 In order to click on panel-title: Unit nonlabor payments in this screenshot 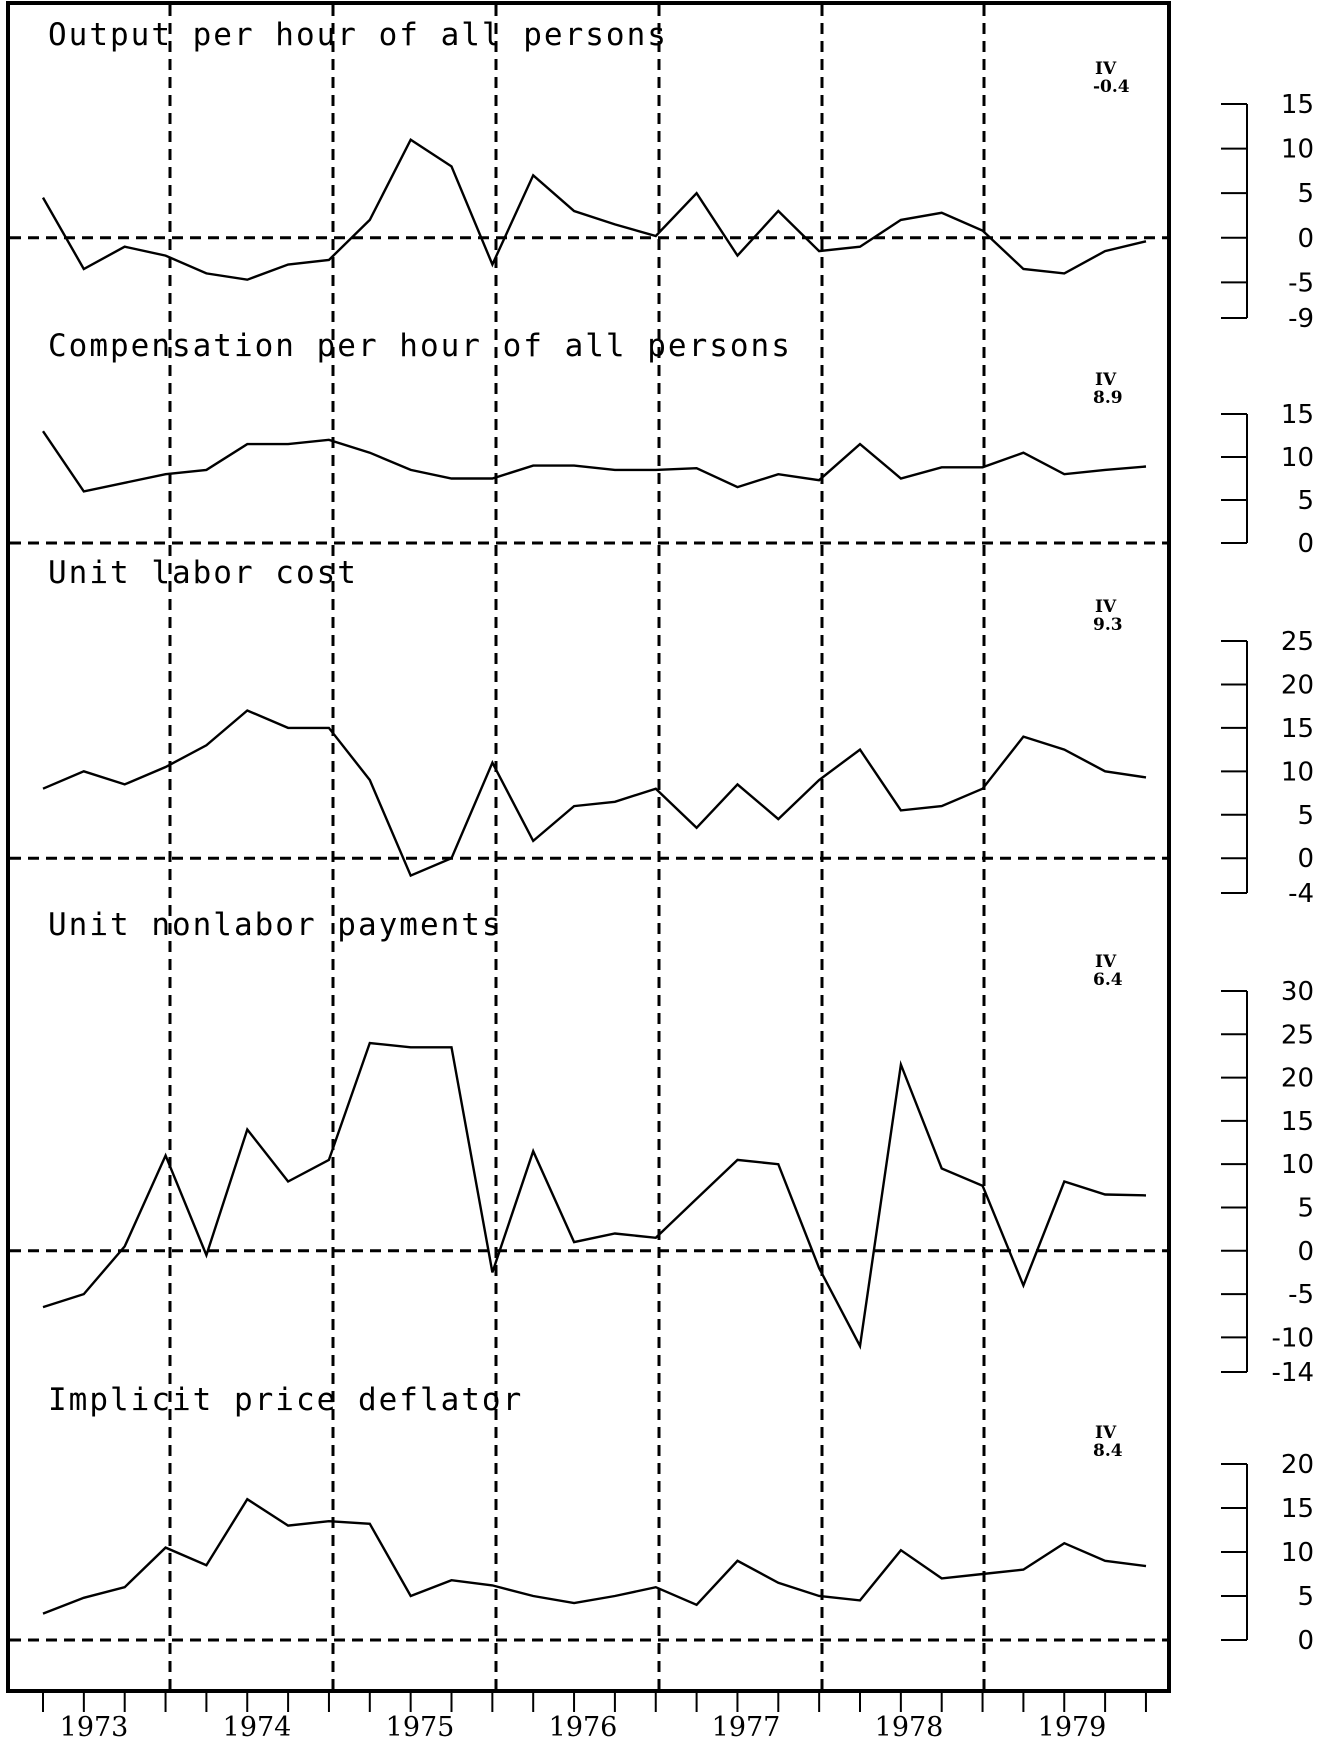, I will do `click(275, 925)`.